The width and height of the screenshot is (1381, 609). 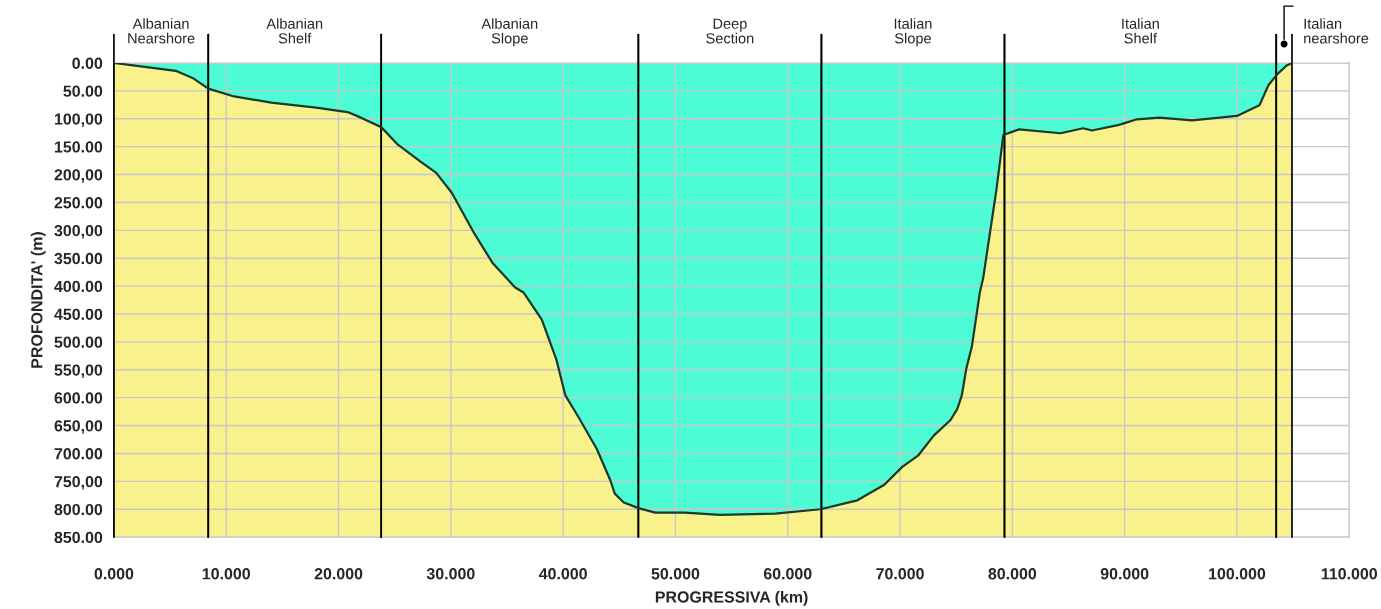 What do you see at coordinates (675, 574) in the screenshot?
I see `x-tick-label: 50.000` at bounding box center [675, 574].